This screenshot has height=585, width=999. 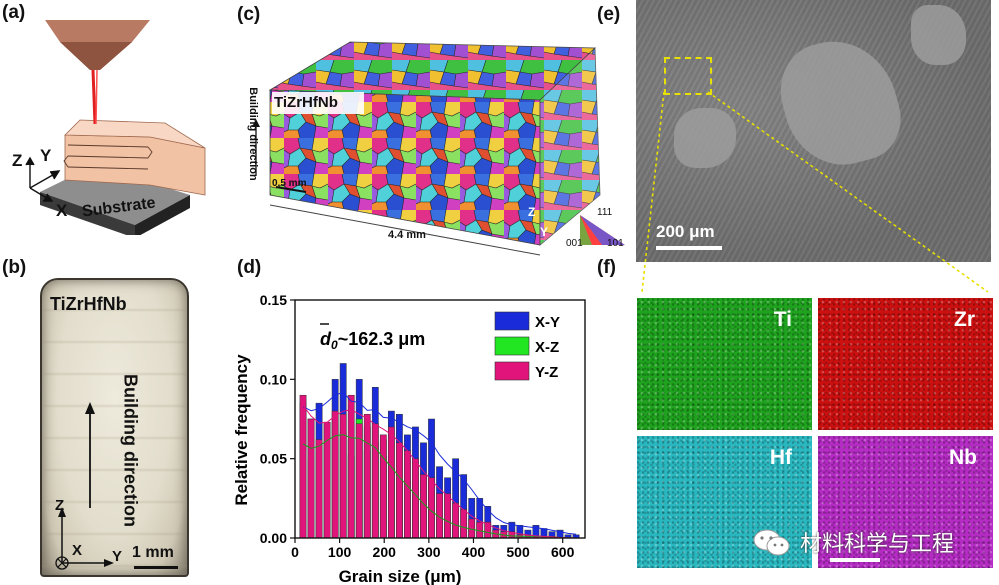 What do you see at coordinates (771, 542) in the screenshot?
I see `wechat-icon` at bounding box center [771, 542].